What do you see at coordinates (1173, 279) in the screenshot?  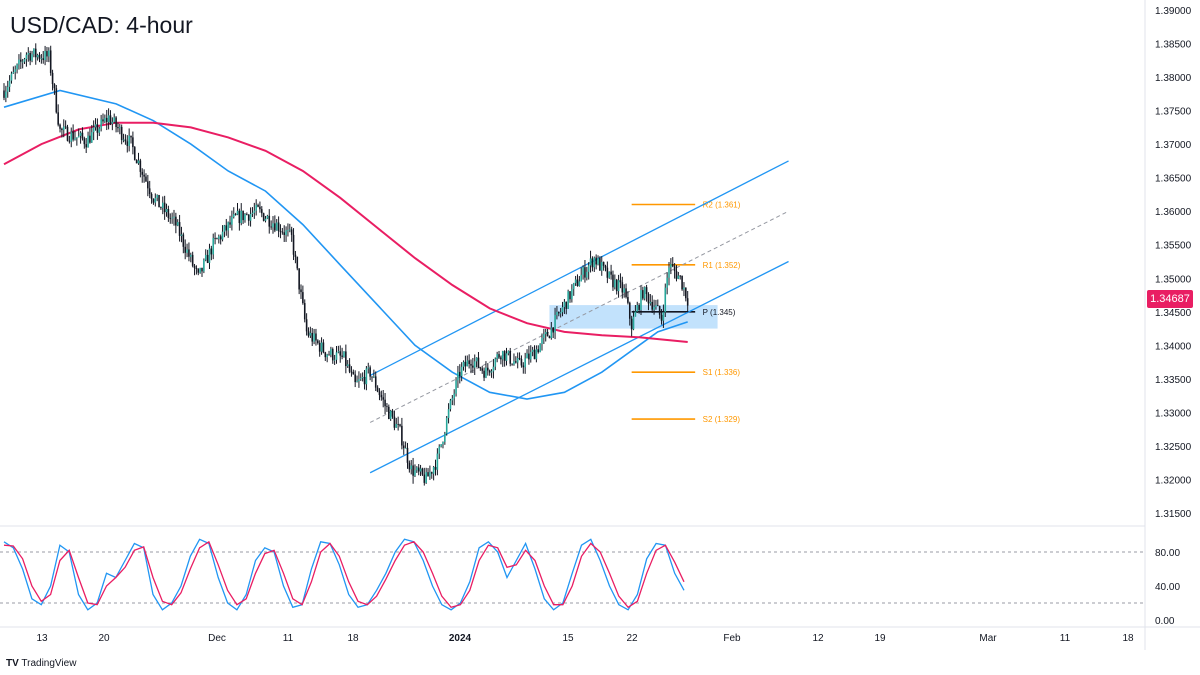 I see `price-tick-label: 1.35000` at bounding box center [1173, 279].